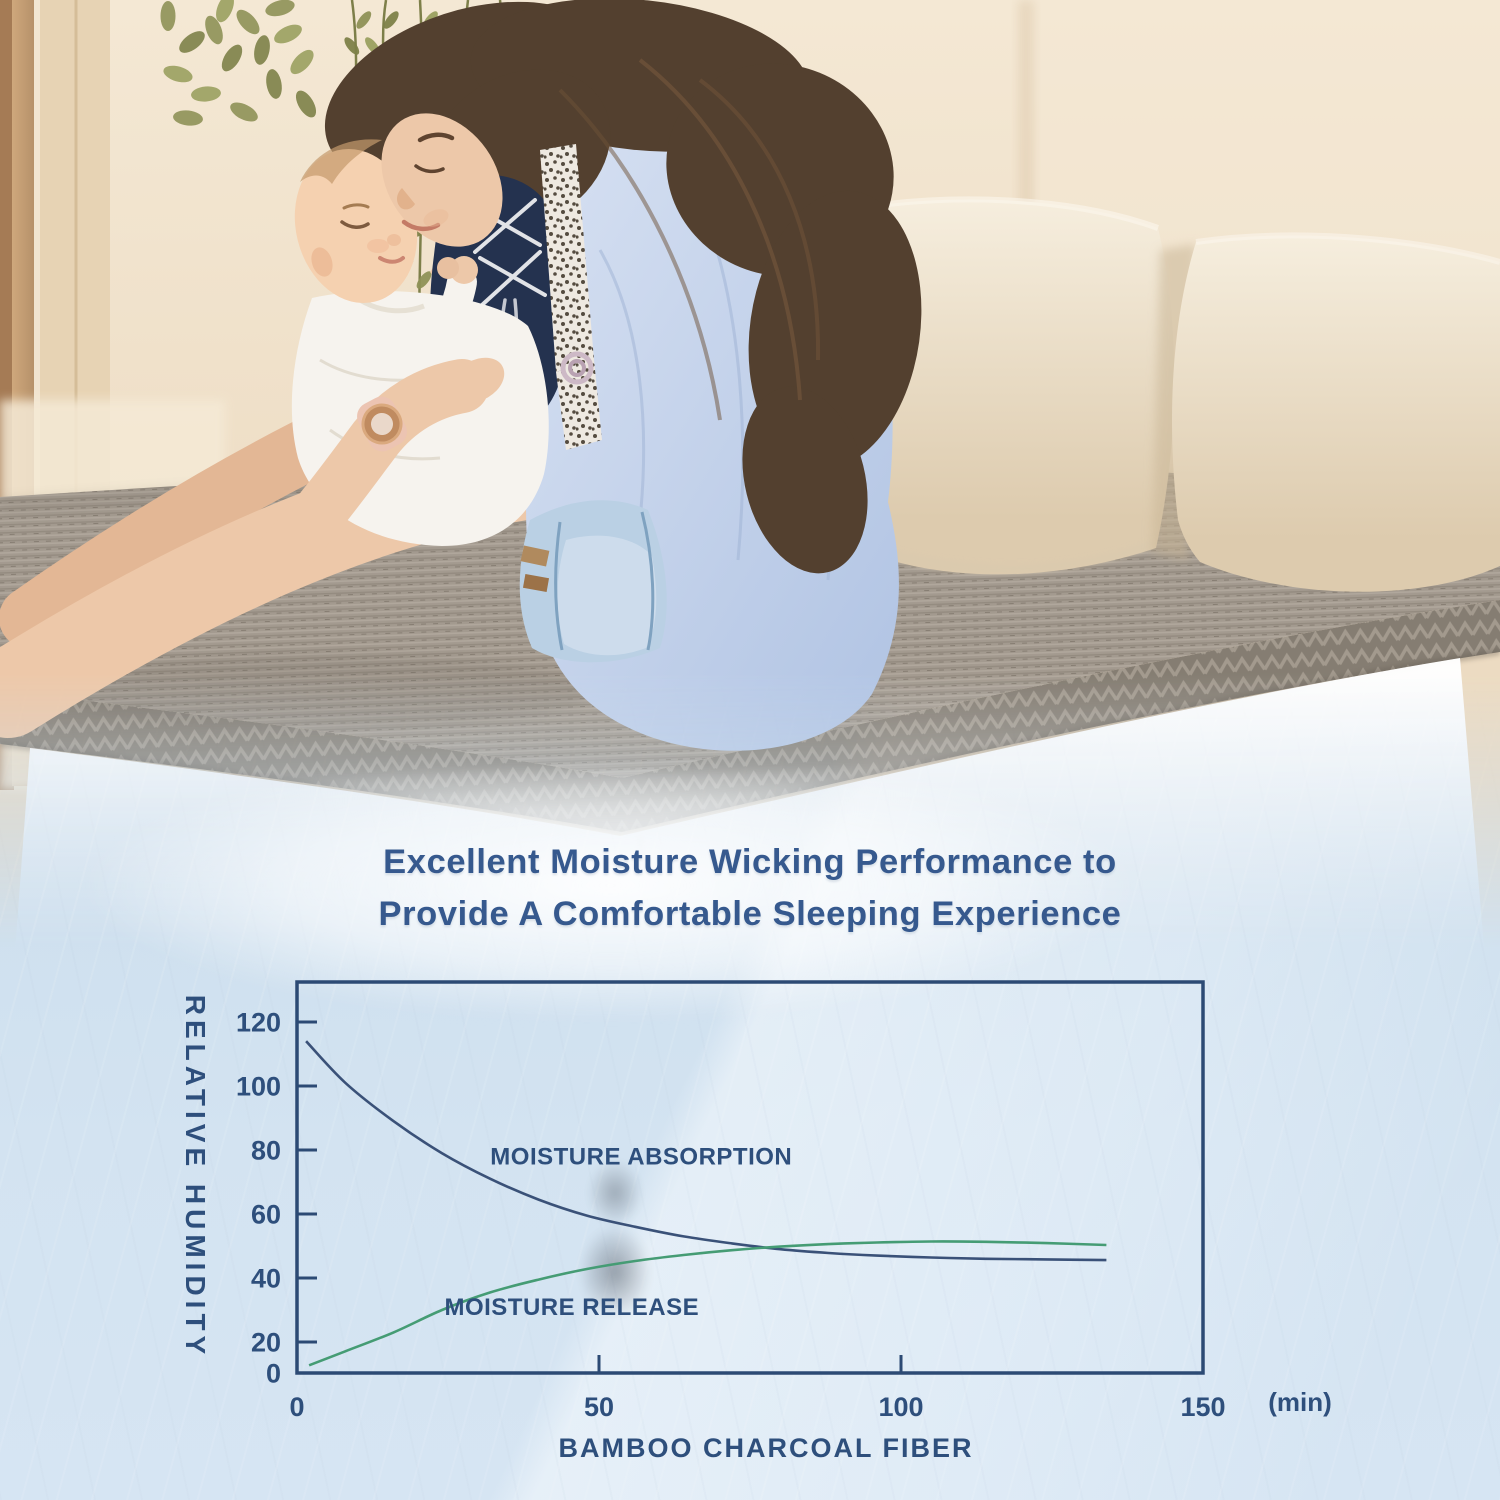 This screenshot has width=1500, height=1500. Describe the element at coordinates (341, 161) in the screenshot. I see `baby-hair` at that location.